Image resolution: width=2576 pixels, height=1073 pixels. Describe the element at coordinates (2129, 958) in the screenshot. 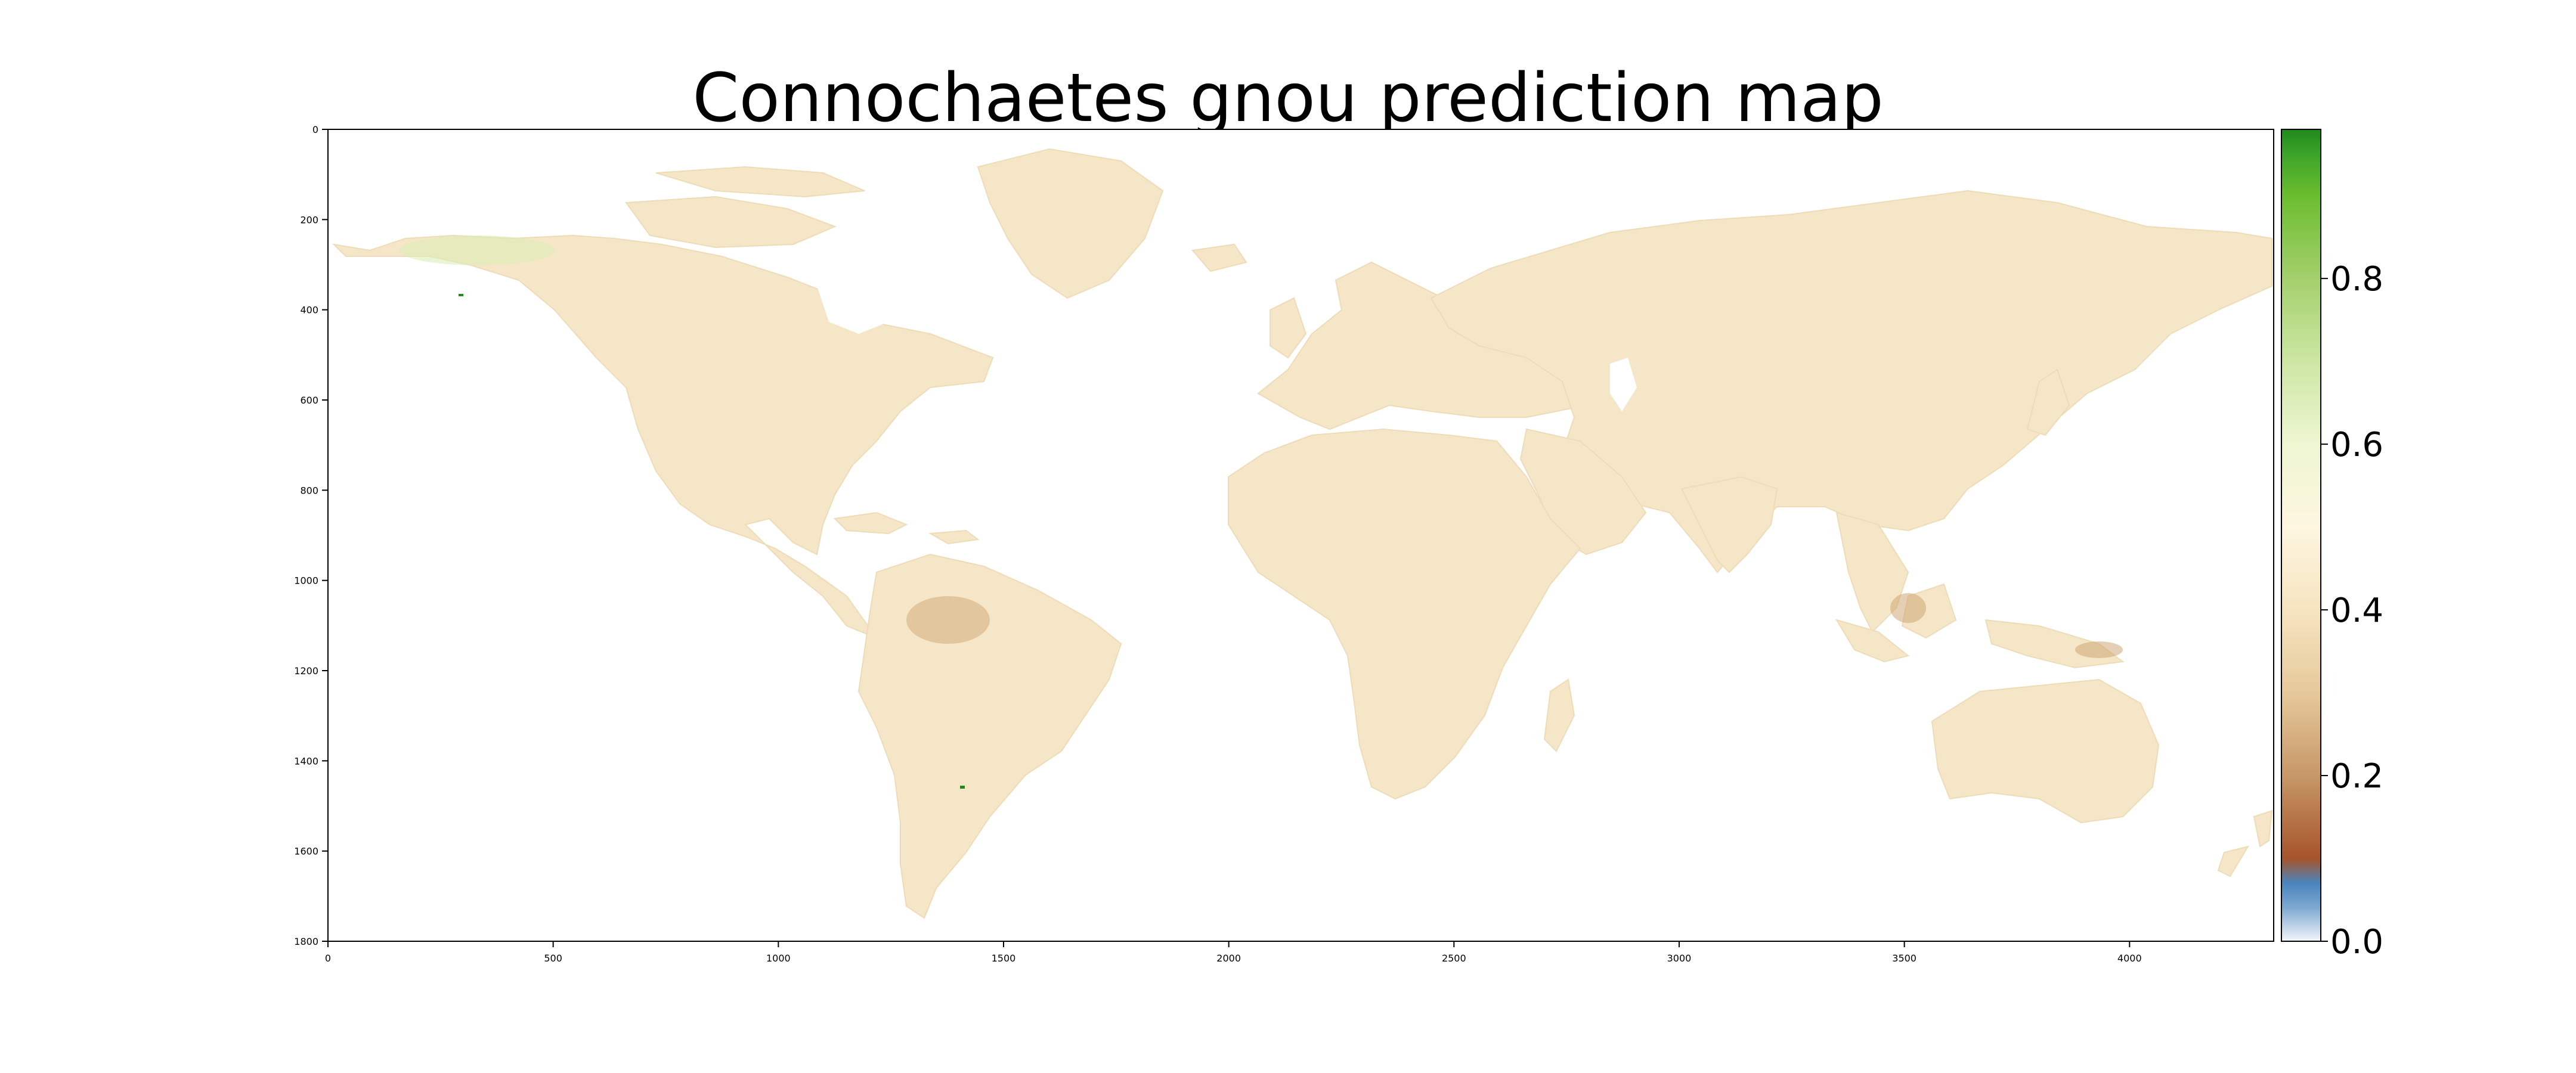

I see `x-tick-label: 4000` at that location.